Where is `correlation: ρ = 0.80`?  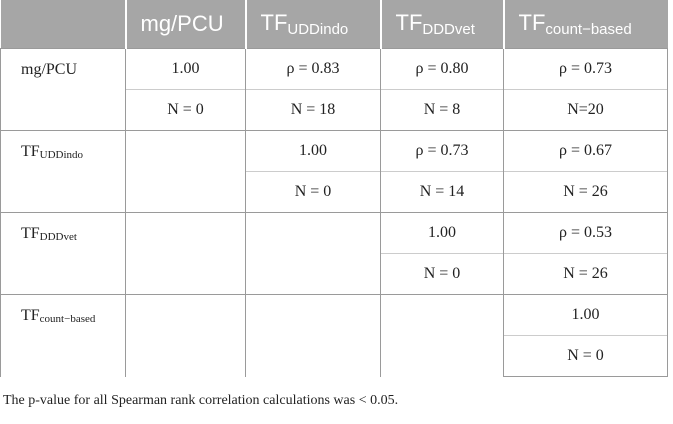
correlation: ρ = 0.80 is located at coordinates (442, 69).